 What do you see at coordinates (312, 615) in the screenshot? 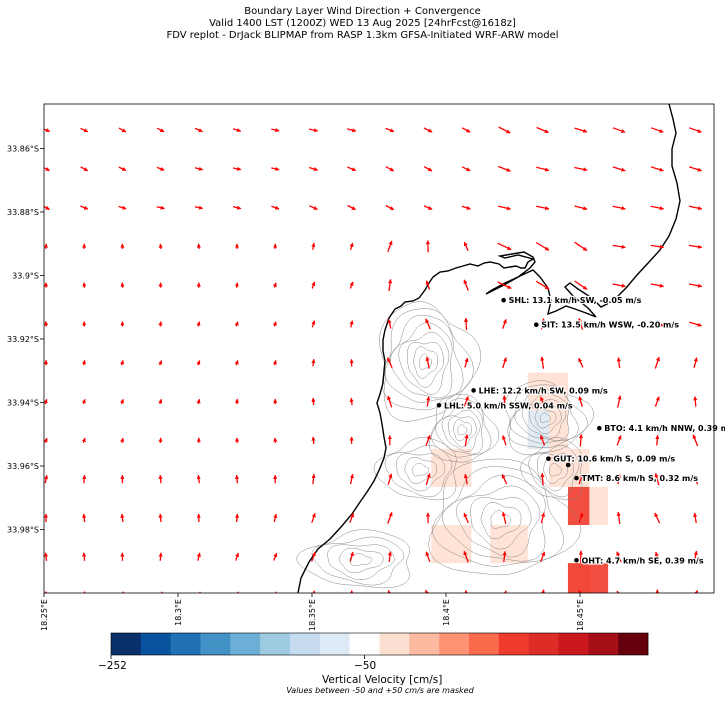
I see `x-tick-label: 18.35°E` at bounding box center [312, 615].